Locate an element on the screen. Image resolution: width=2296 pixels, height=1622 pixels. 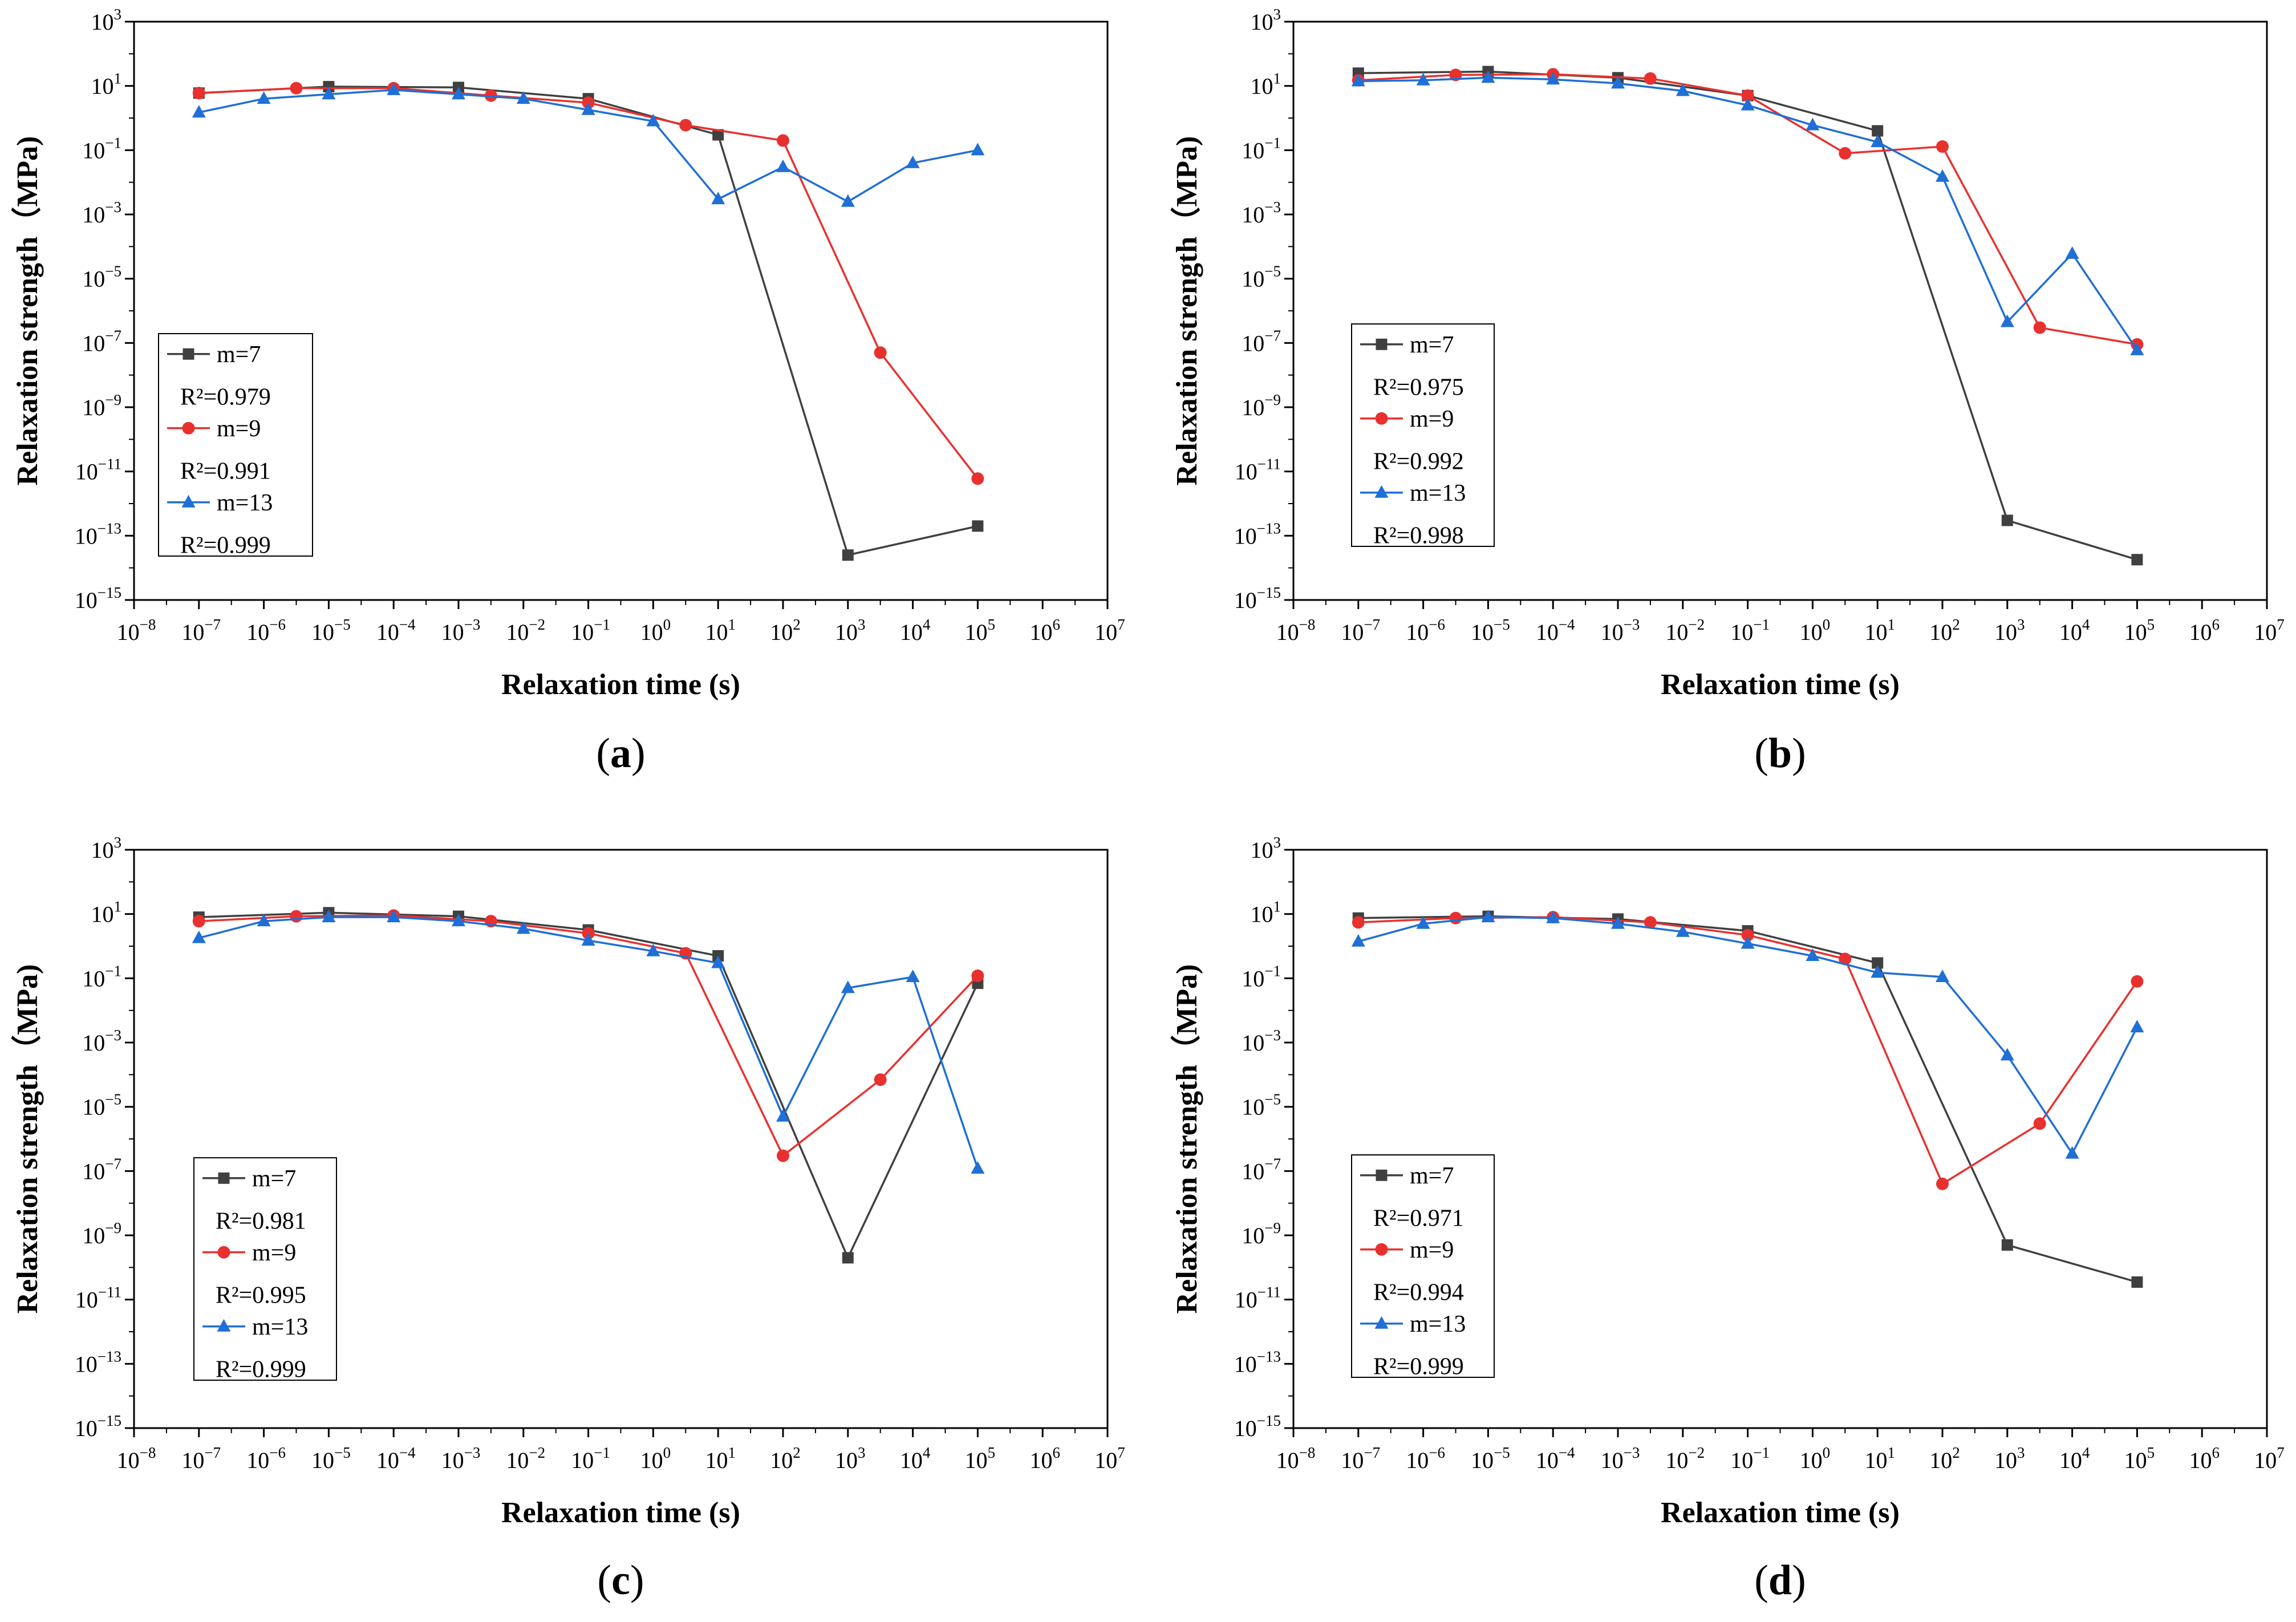
x-tick-label: 10⁵ is located at coordinates (2139, 630).